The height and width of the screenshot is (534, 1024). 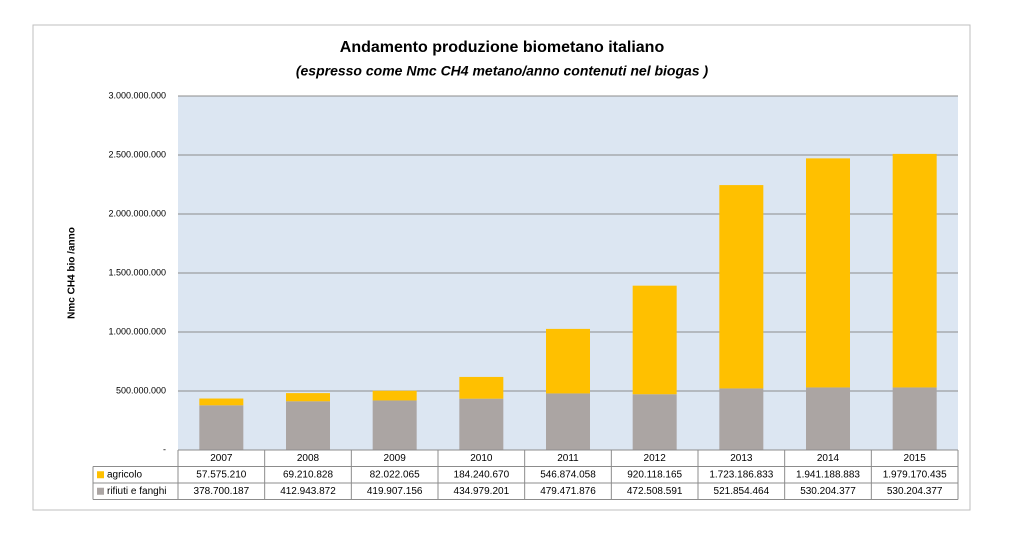 What do you see at coordinates (137, 95) in the screenshot?
I see `y-tick-label: 3.000.000.000` at bounding box center [137, 95].